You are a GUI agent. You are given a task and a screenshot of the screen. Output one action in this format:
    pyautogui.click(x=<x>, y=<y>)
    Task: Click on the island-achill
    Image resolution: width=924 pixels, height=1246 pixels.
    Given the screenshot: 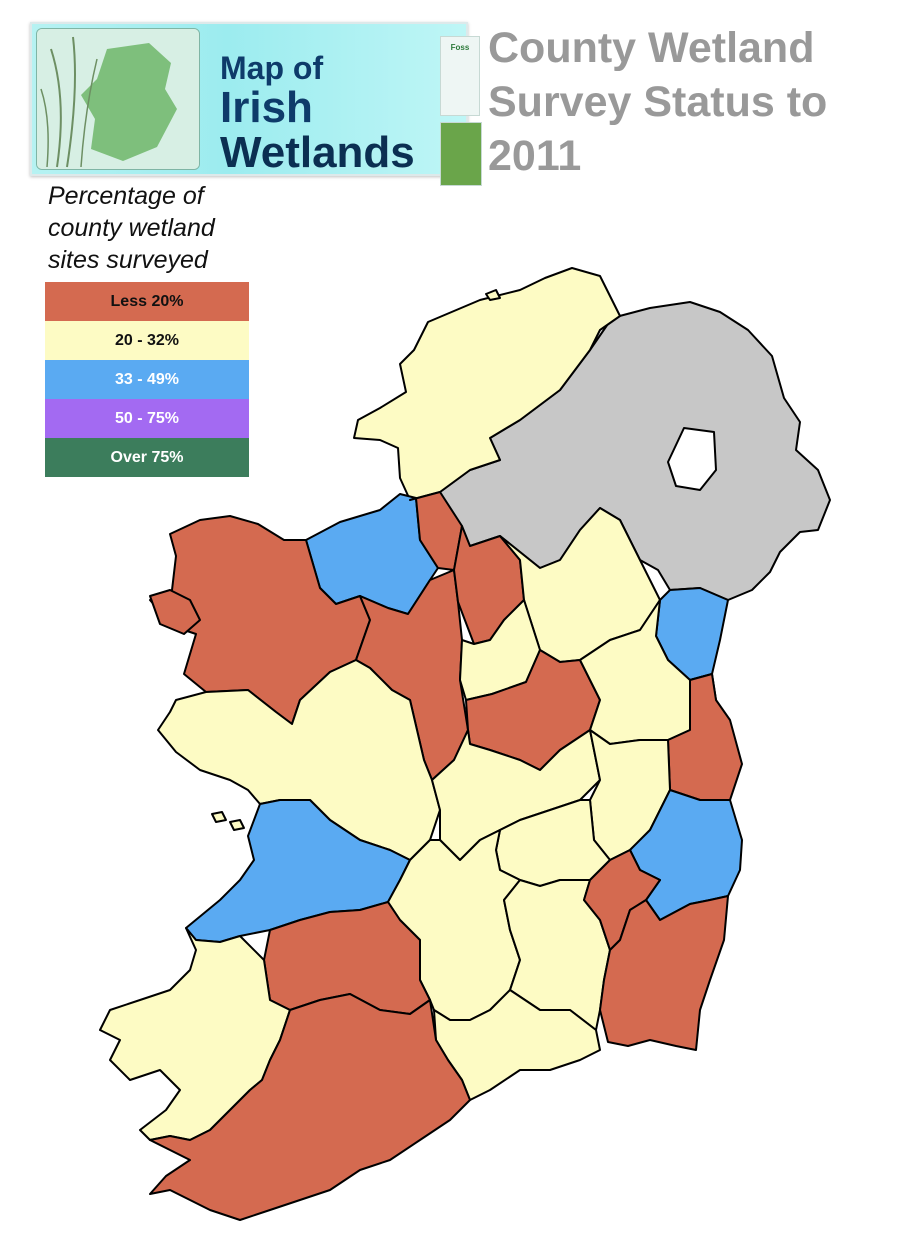 What is the action you would take?
    pyautogui.click(x=175, y=612)
    